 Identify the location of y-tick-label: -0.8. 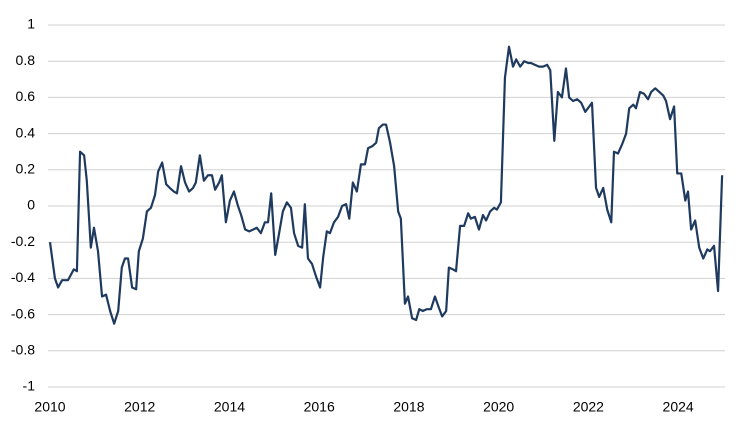
(23, 350).